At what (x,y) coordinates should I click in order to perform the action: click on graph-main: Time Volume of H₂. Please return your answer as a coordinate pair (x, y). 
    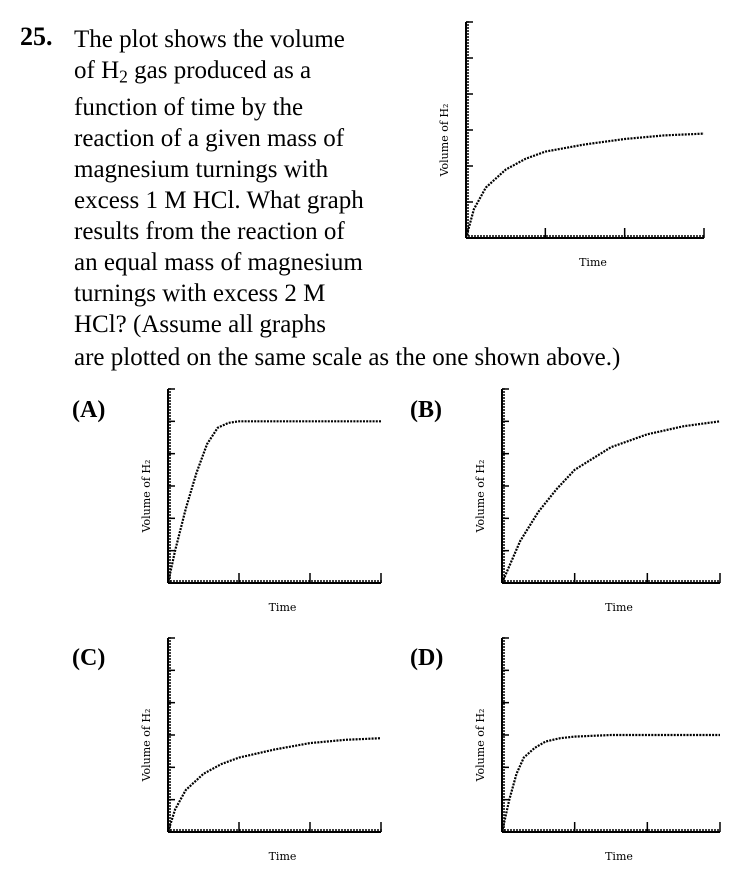
    Looking at the image, I should click on (571, 145).